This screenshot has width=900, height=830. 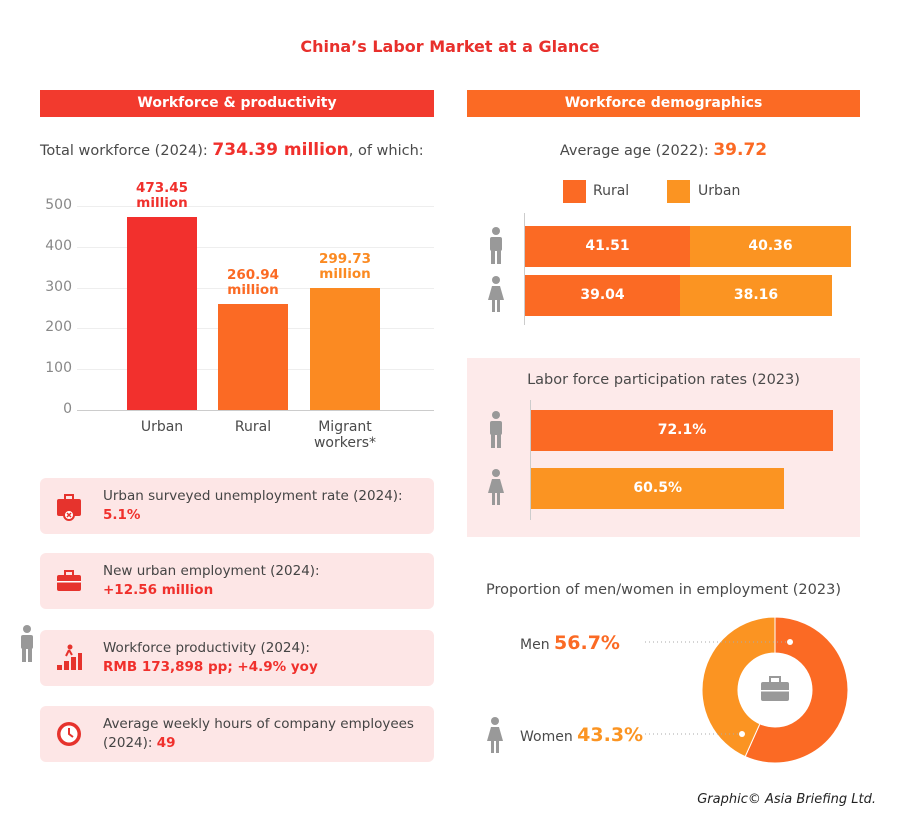 What do you see at coordinates (253, 356) in the screenshot?
I see `bar-rural` at bounding box center [253, 356].